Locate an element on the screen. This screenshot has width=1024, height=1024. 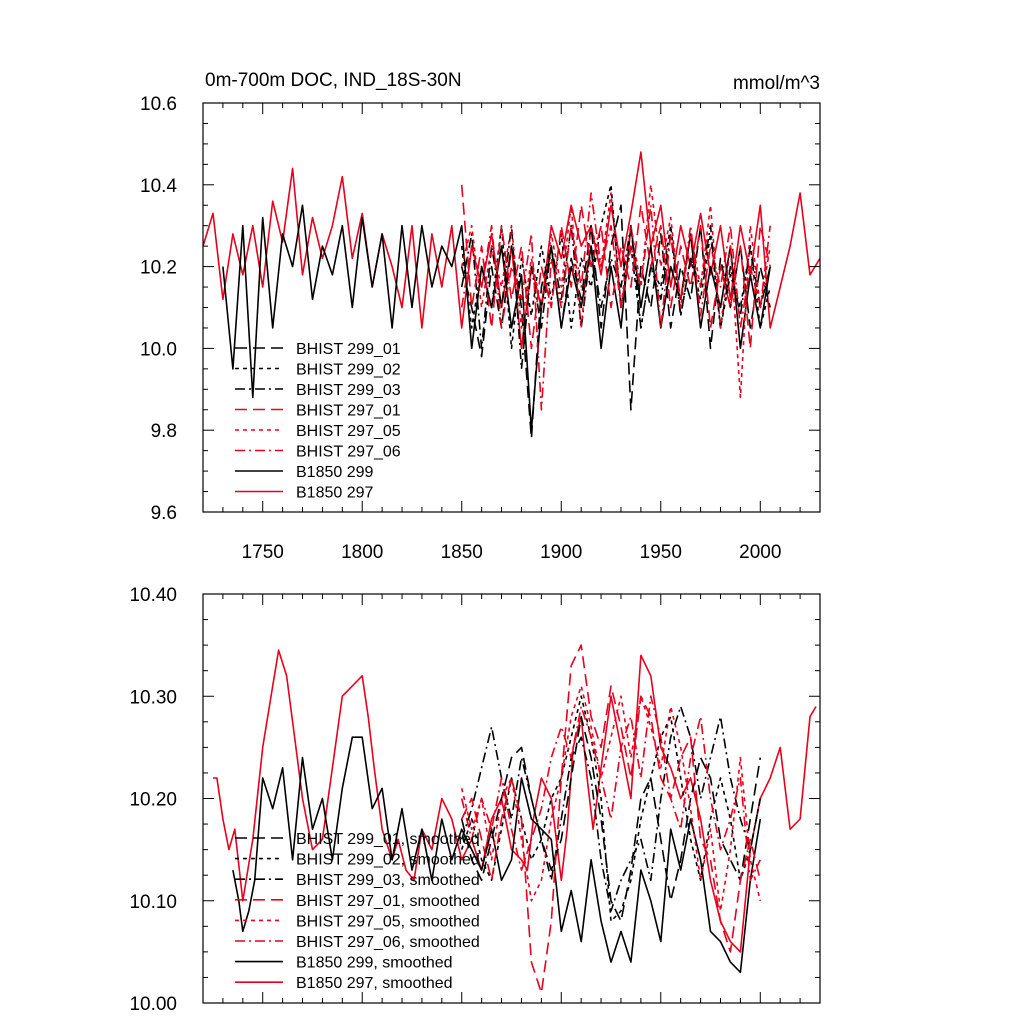
legend-label: B1850 299, smoothed is located at coordinates (374, 963).